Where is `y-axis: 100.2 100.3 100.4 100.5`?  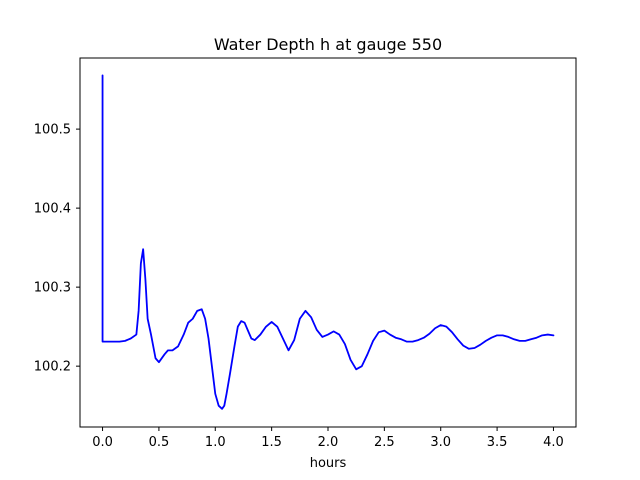
y-axis: 100.2 100.3 100.4 100.5 is located at coordinates (57, 249).